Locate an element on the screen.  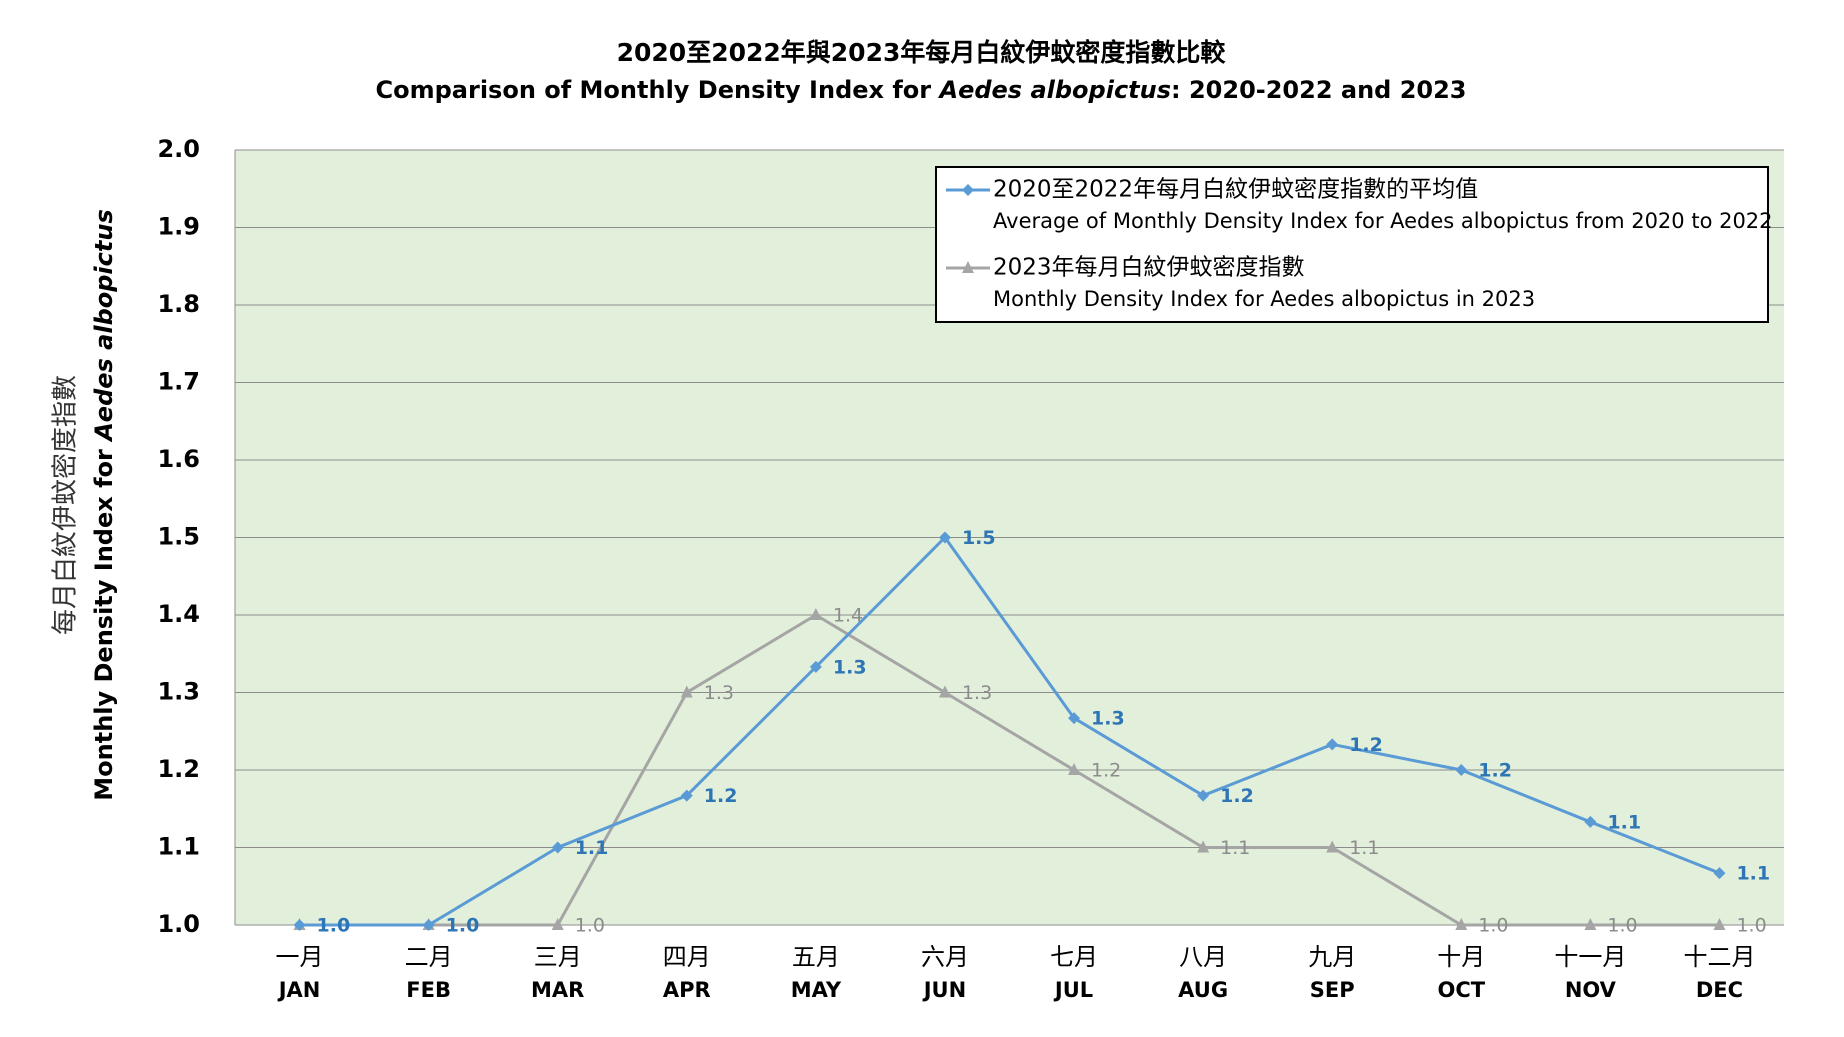
x-tick-label-zh: 三月 is located at coordinates (558, 957).